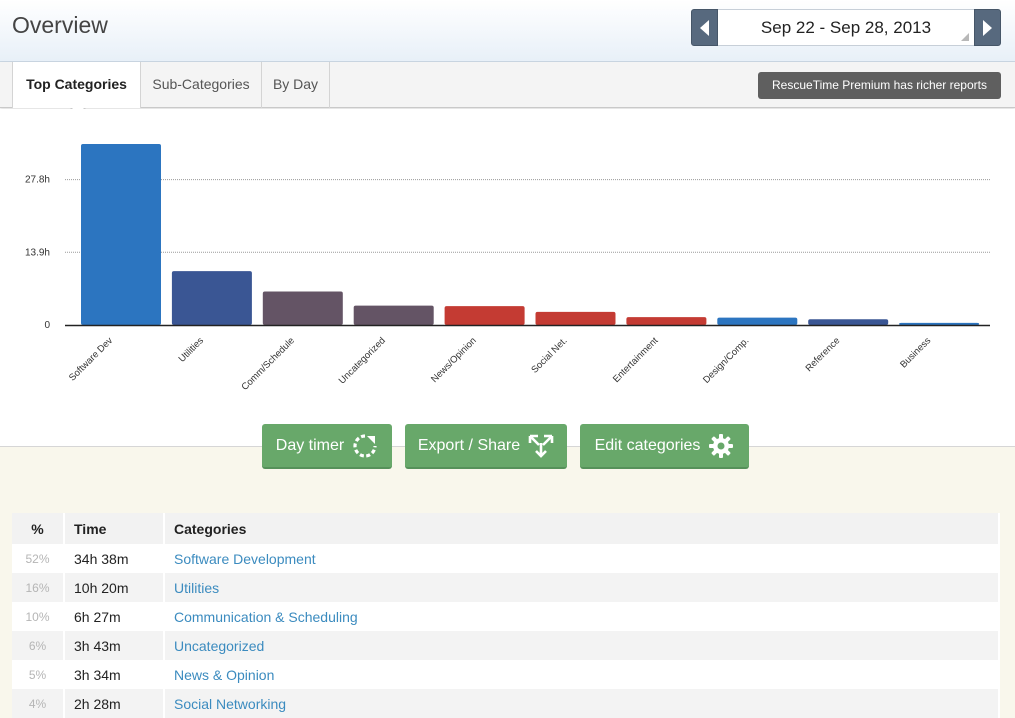  Describe the element at coordinates (582, 674) in the screenshot. I see `row-category-link: News & Opinion` at that location.